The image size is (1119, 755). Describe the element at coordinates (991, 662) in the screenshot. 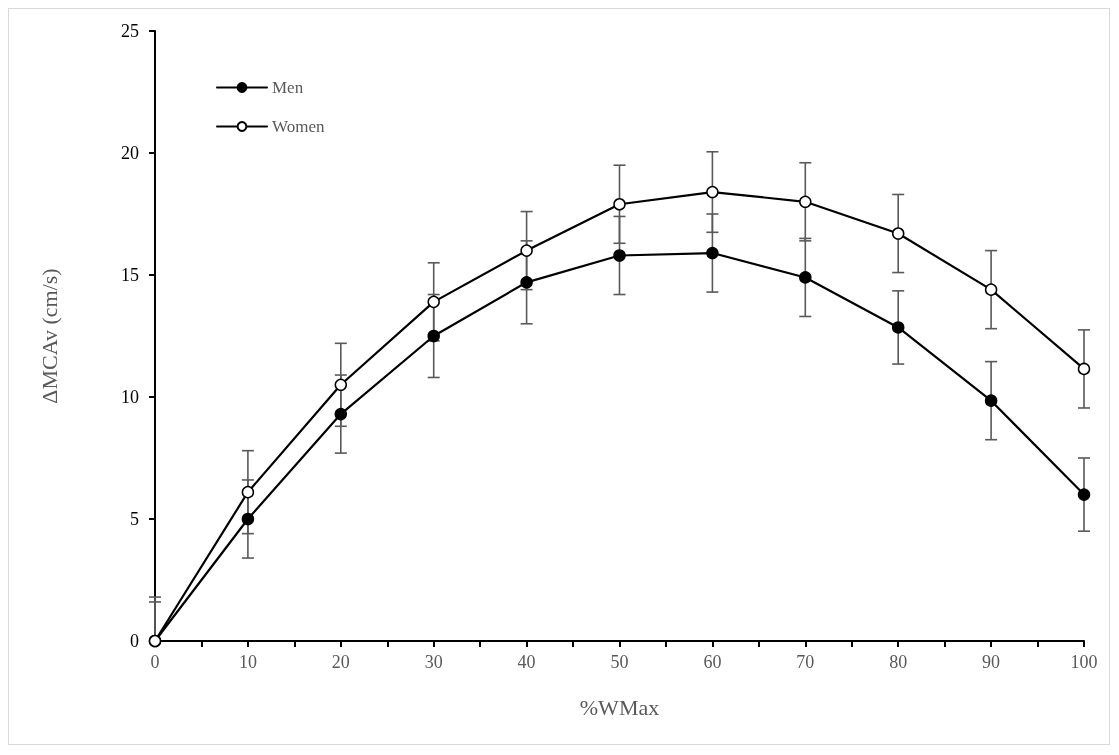

I see `x-tick-label: 90` at that location.